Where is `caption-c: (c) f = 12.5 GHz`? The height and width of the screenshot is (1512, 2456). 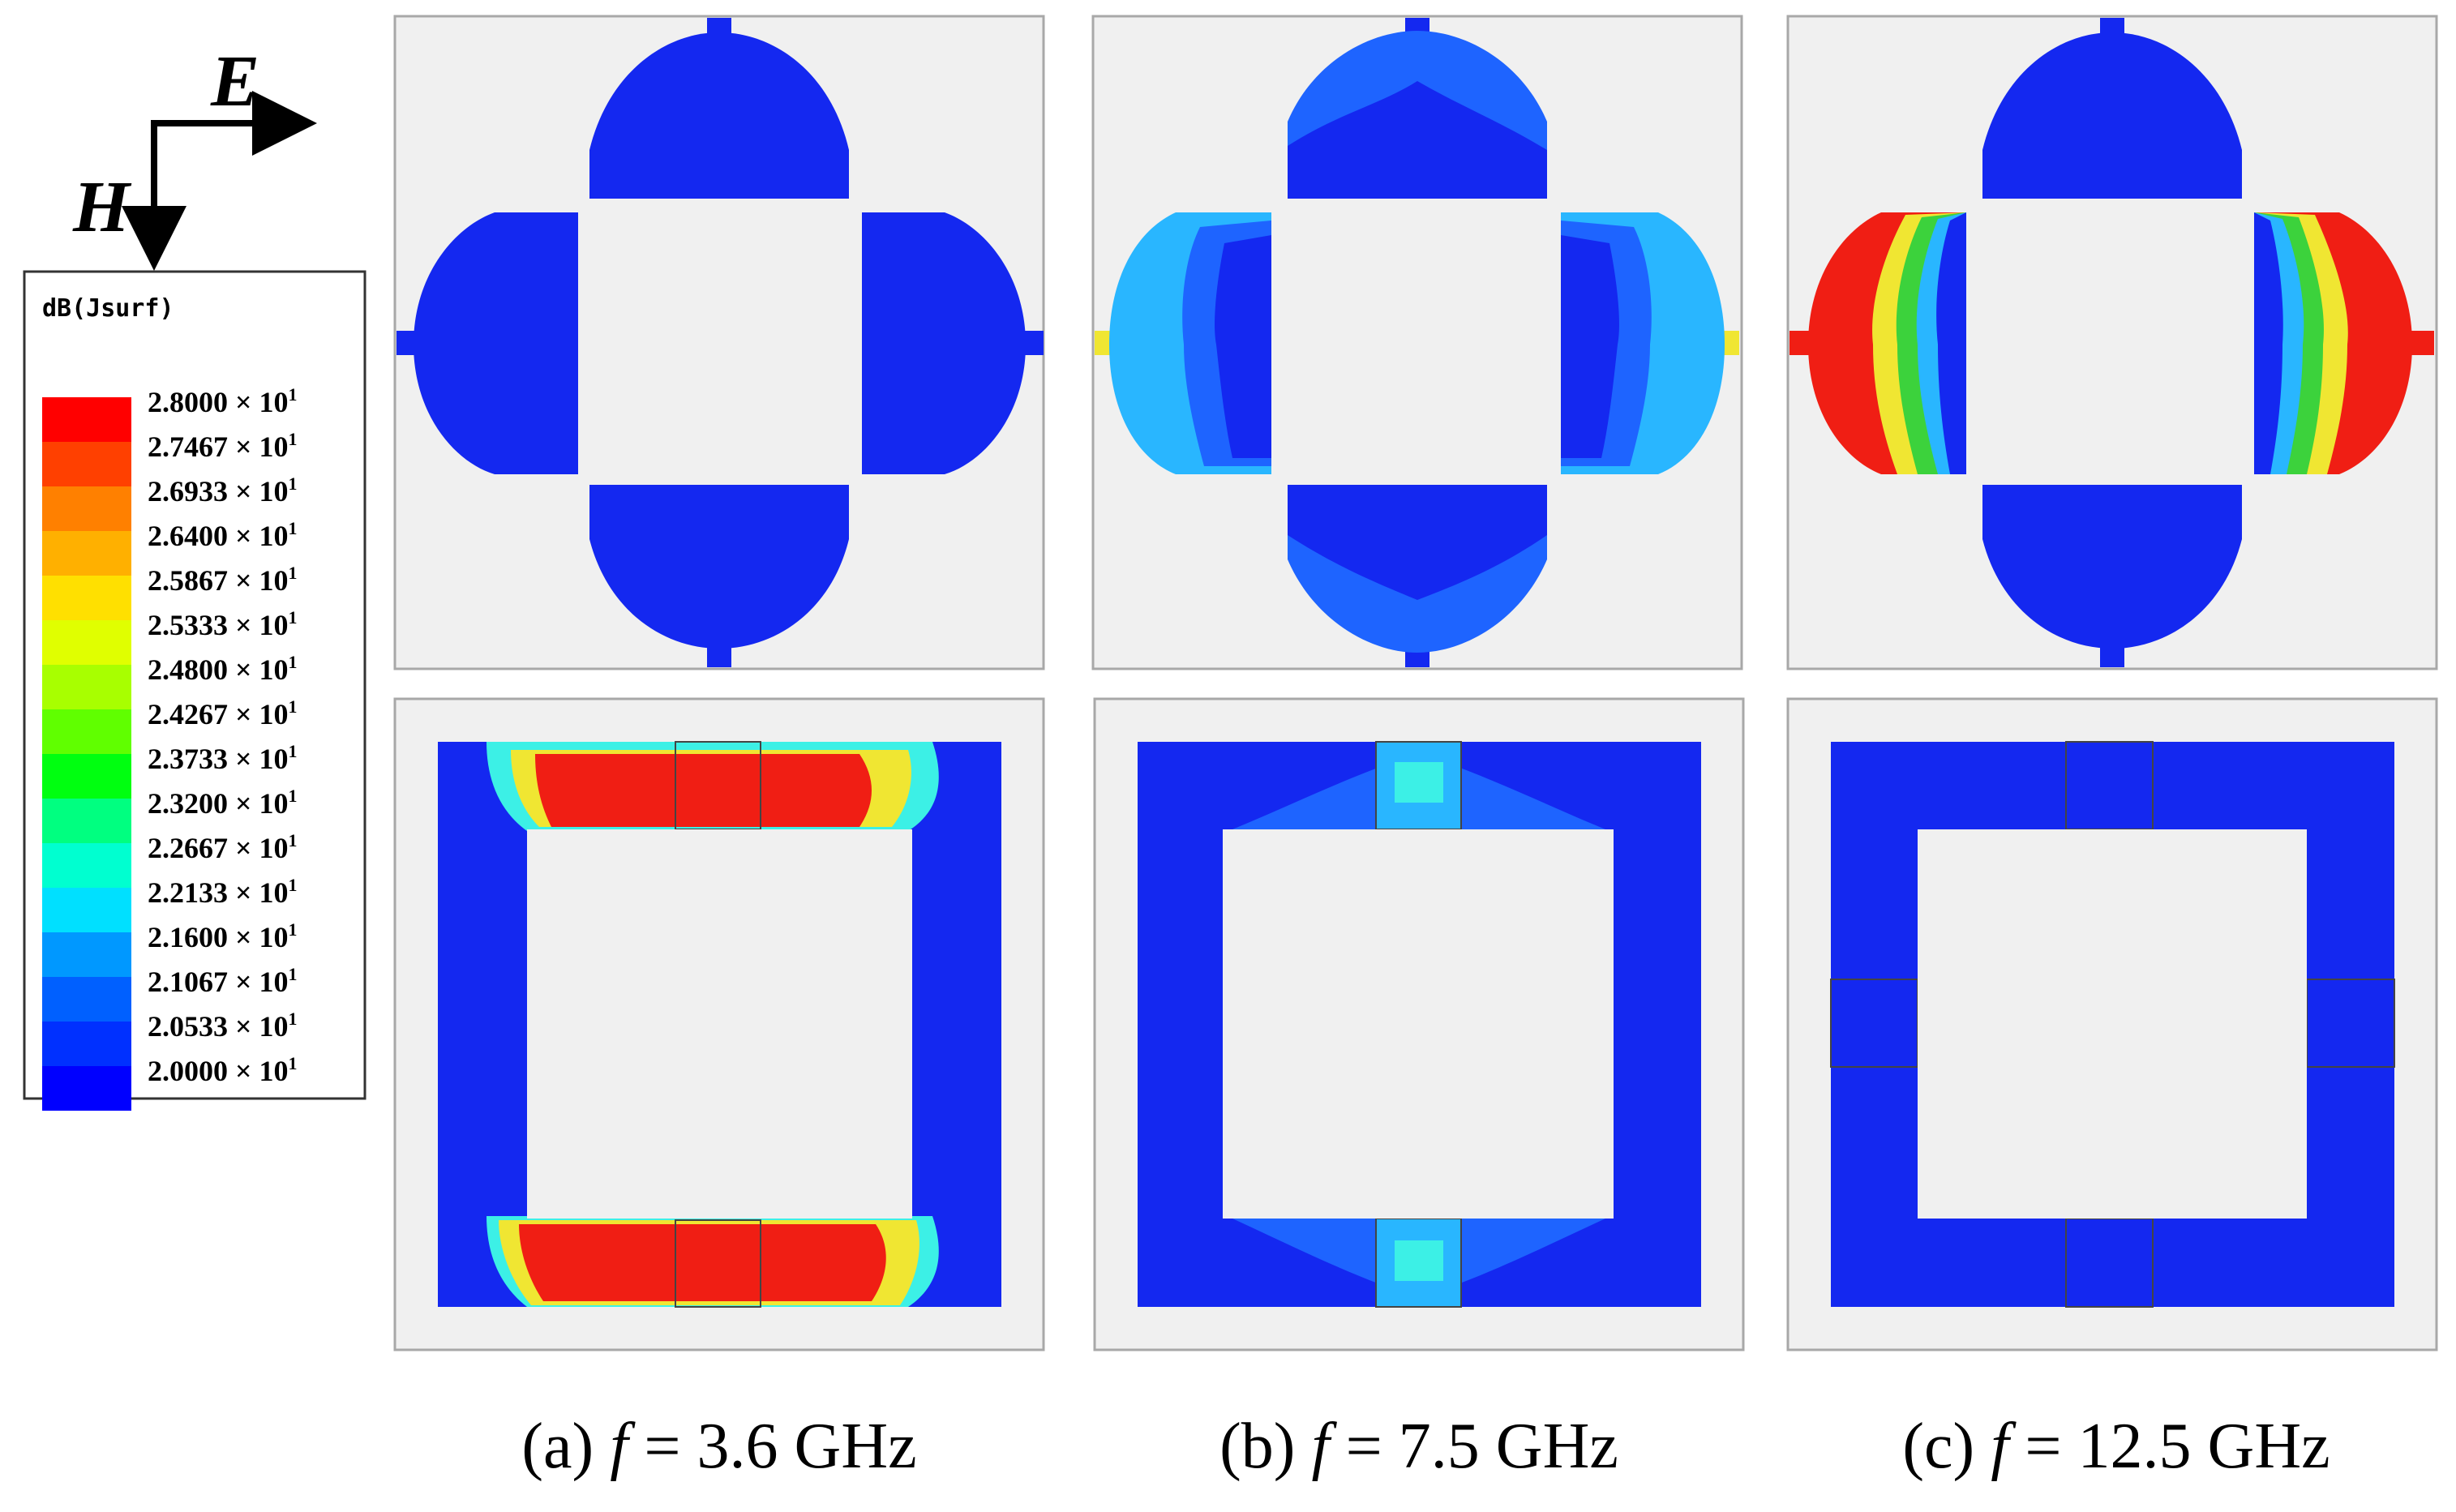 caption-c: (c) f = 12.5 GHz is located at coordinates (2116, 1446).